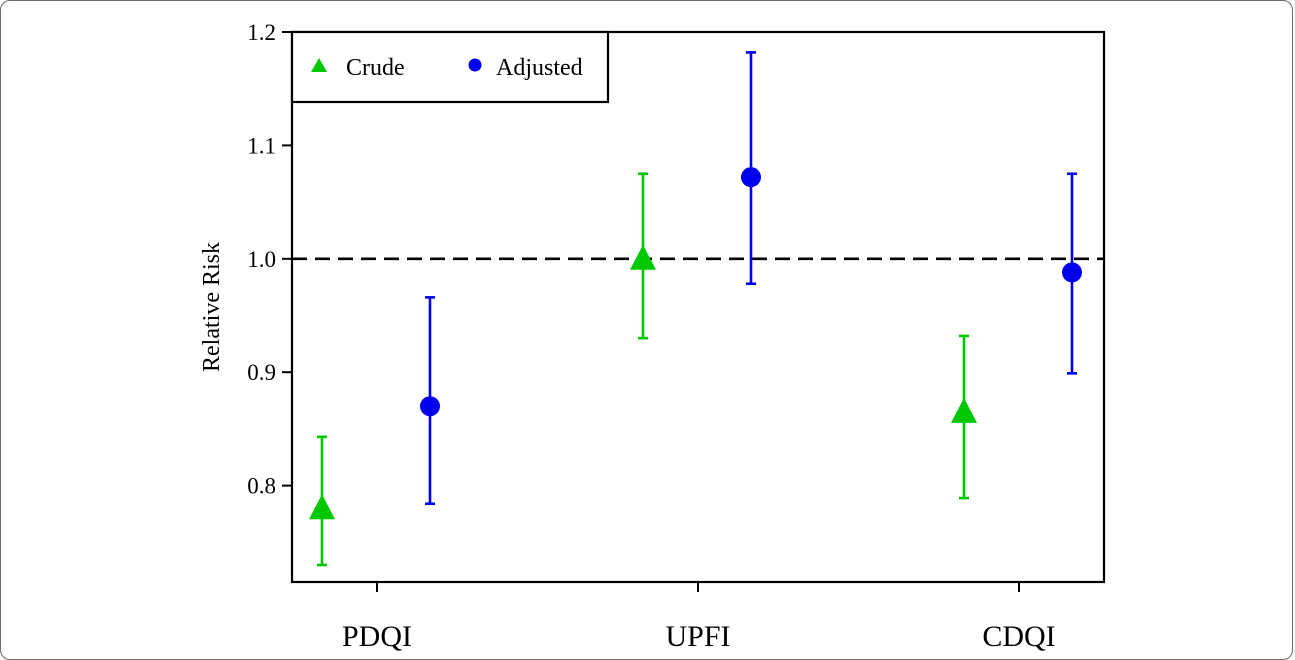 The width and height of the screenshot is (1295, 660). I want to click on y-tick-label: 1.1, so click(261, 145).